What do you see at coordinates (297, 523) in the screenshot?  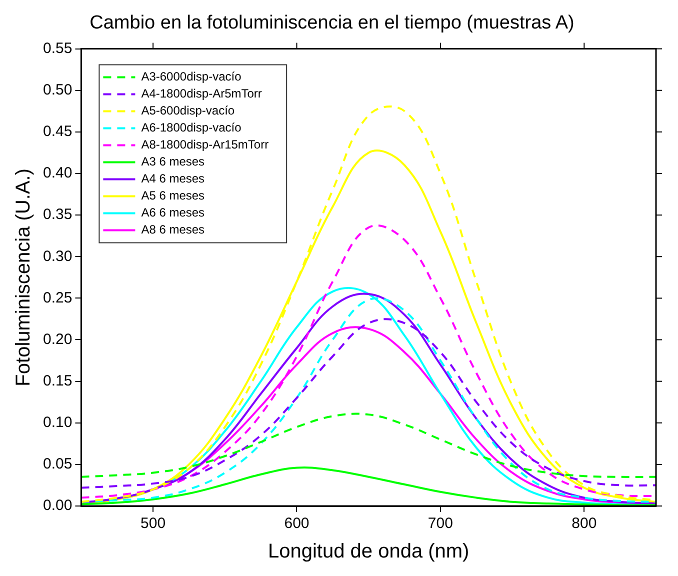 I see `x-tick-label: 600` at bounding box center [297, 523].